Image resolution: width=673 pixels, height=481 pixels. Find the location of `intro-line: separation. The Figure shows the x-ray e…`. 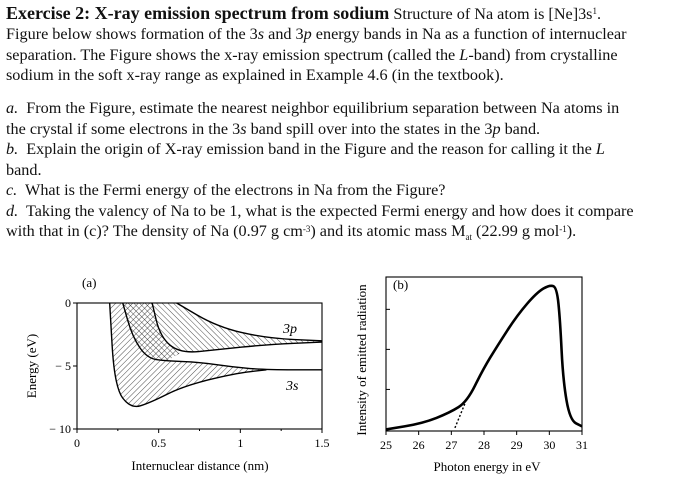

intro-line: separation. The Figure shows the x-ray e… is located at coordinates (312, 55).